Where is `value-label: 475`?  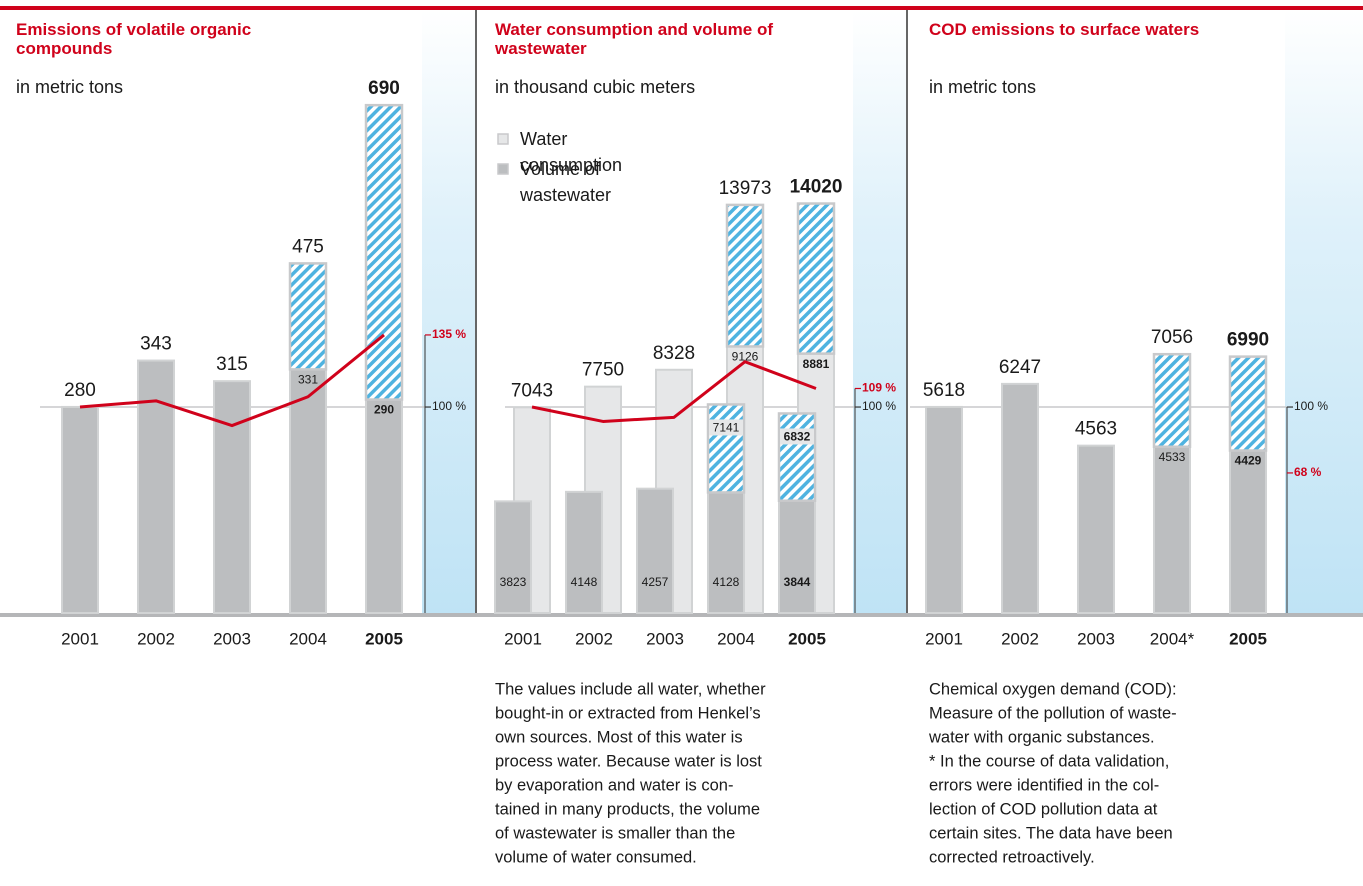
value-label: 475 is located at coordinates (308, 246).